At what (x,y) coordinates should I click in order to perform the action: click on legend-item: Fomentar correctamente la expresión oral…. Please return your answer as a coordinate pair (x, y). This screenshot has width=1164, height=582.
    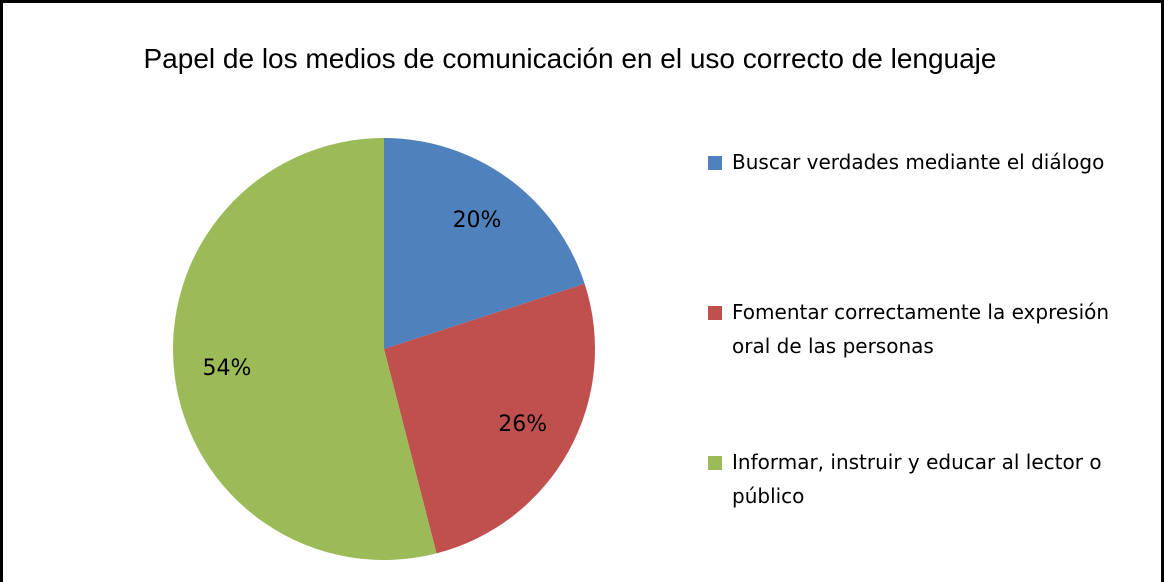
    Looking at the image, I should click on (928, 329).